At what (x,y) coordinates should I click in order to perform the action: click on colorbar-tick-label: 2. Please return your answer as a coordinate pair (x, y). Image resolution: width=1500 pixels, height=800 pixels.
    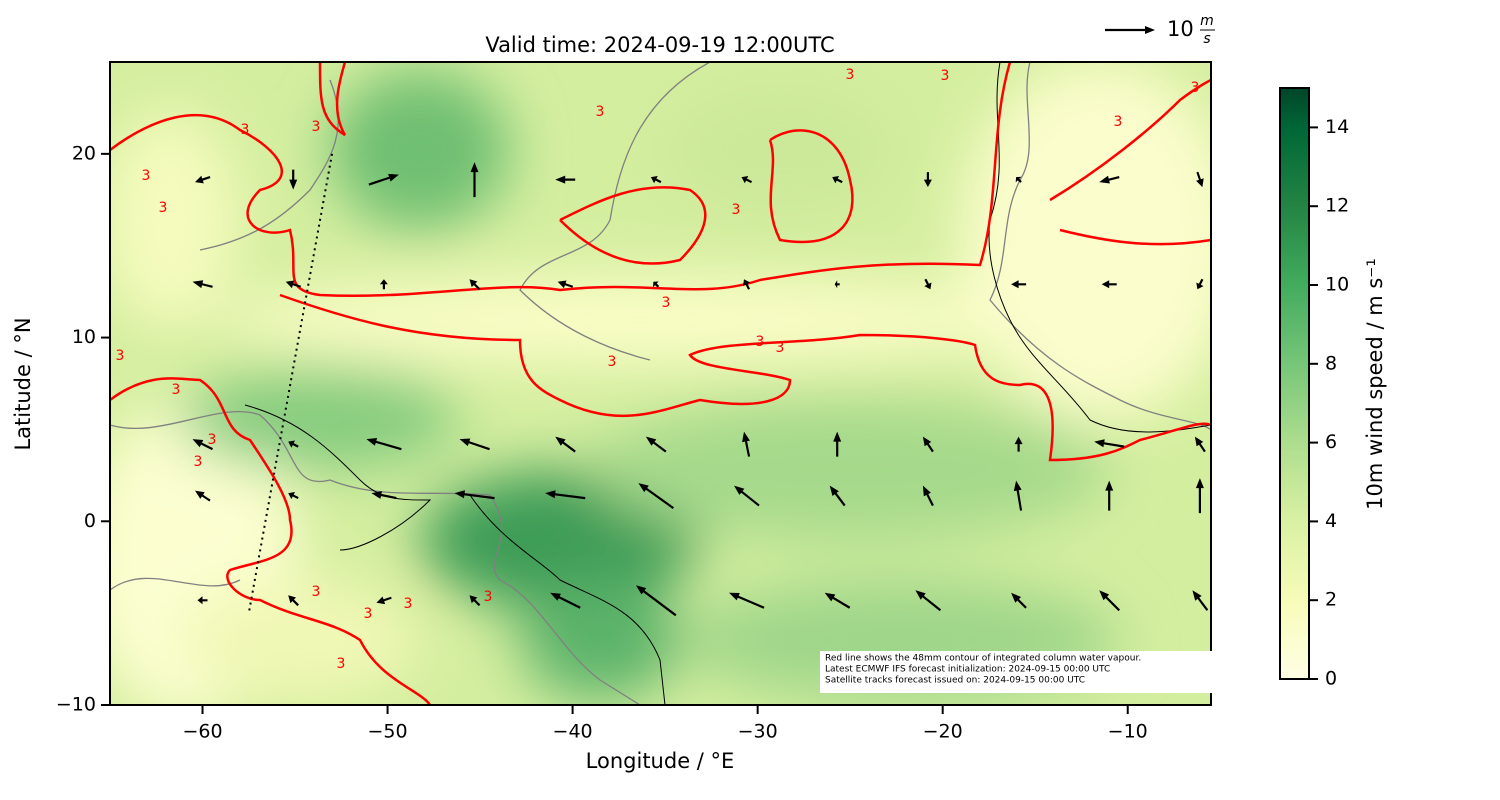
    Looking at the image, I should click on (1331, 600).